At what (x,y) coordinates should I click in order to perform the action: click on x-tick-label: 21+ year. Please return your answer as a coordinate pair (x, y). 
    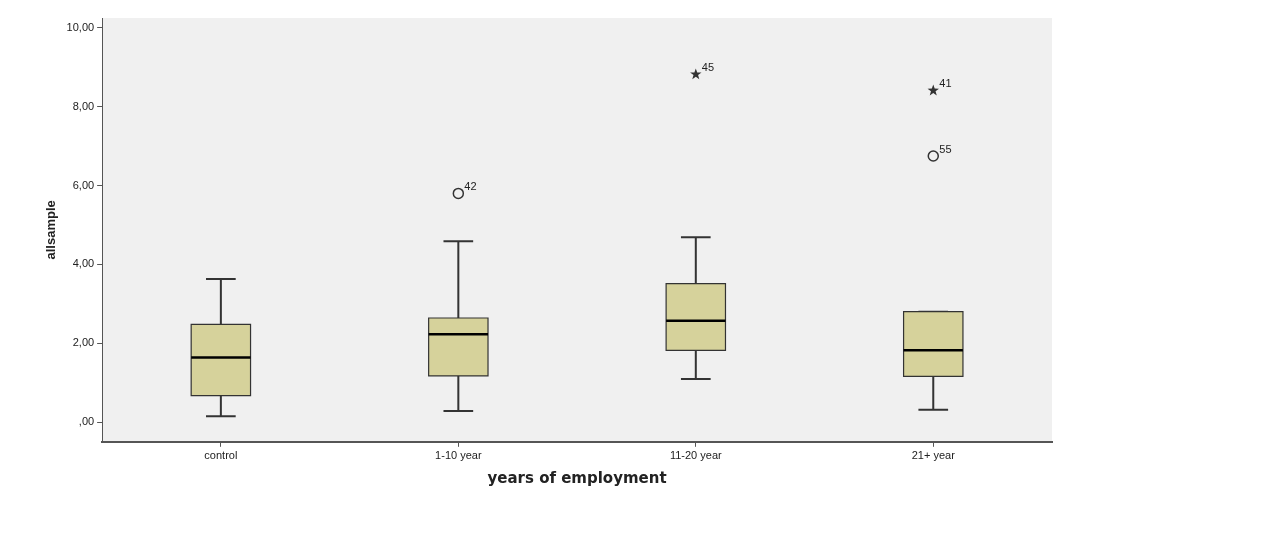
    Looking at the image, I should click on (933, 455).